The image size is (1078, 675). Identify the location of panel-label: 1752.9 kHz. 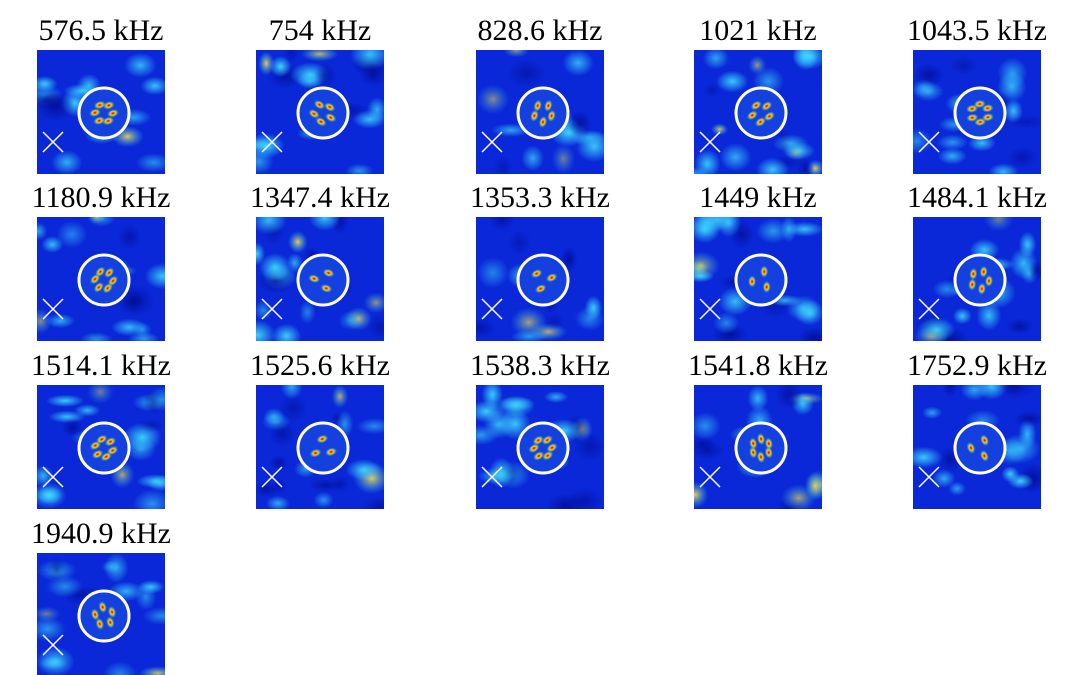
(977, 365).